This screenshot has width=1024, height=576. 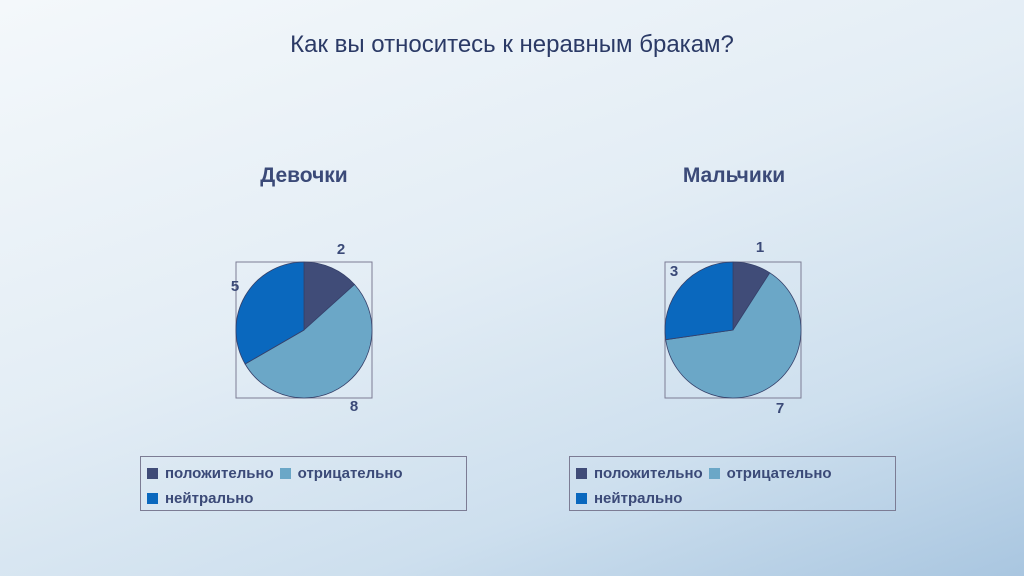 What do you see at coordinates (329, 296) in the screenshot?
I see `pie-slice-positive` at bounding box center [329, 296].